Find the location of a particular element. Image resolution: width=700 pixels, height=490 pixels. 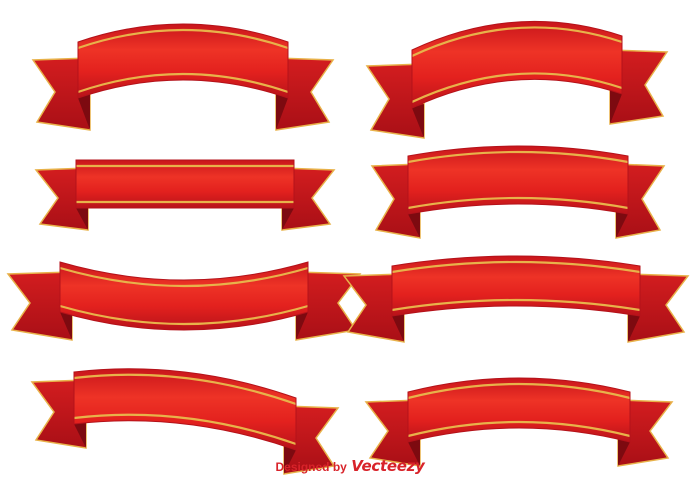

ribbon-wave-bottom-left is located at coordinates (185, 421).